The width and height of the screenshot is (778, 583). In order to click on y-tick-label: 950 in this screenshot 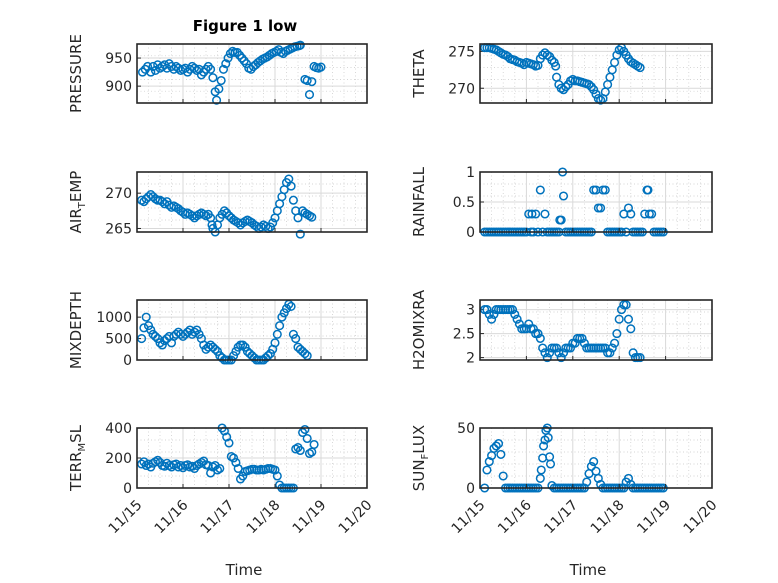, I will do `click(118, 59)`.